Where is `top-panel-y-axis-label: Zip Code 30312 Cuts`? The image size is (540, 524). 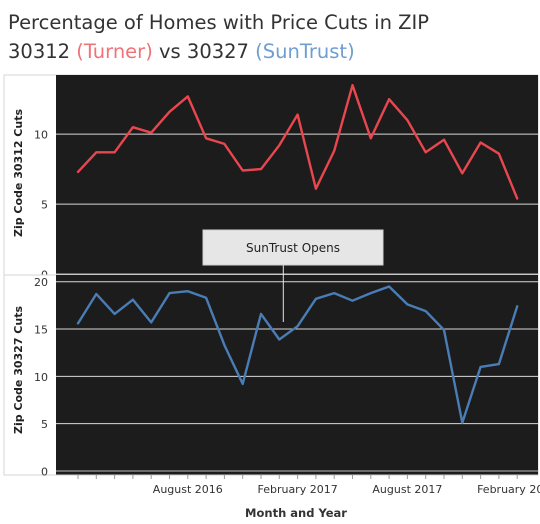 top-panel-y-axis-label: Zip Code 30312 Cuts is located at coordinates (18, 173).